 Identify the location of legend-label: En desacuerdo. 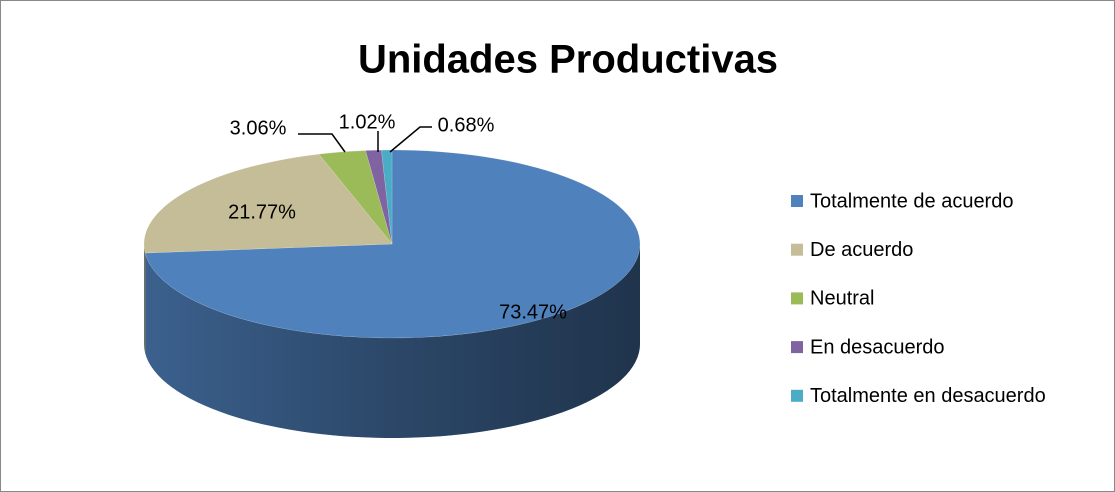
(877, 347).